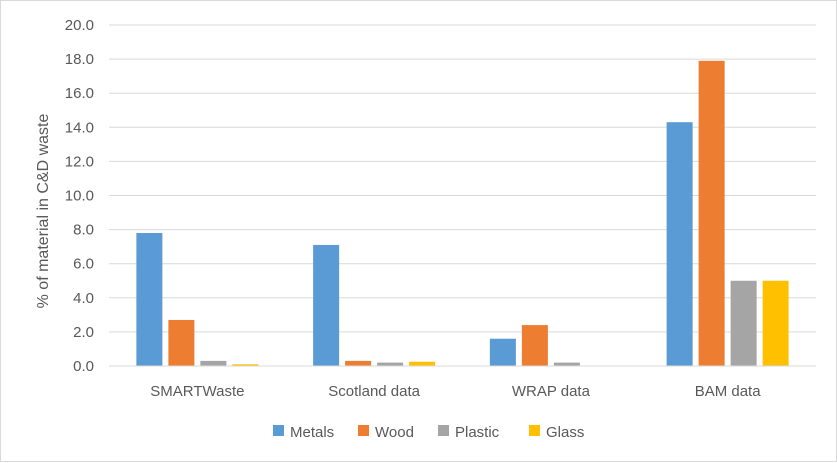 Image resolution: width=837 pixels, height=463 pixels. What do you see at coordinates (43, 211) in the screenshot?
I see `y-axis-label: % of material in C&D waste` at bounding box center [43, 211].